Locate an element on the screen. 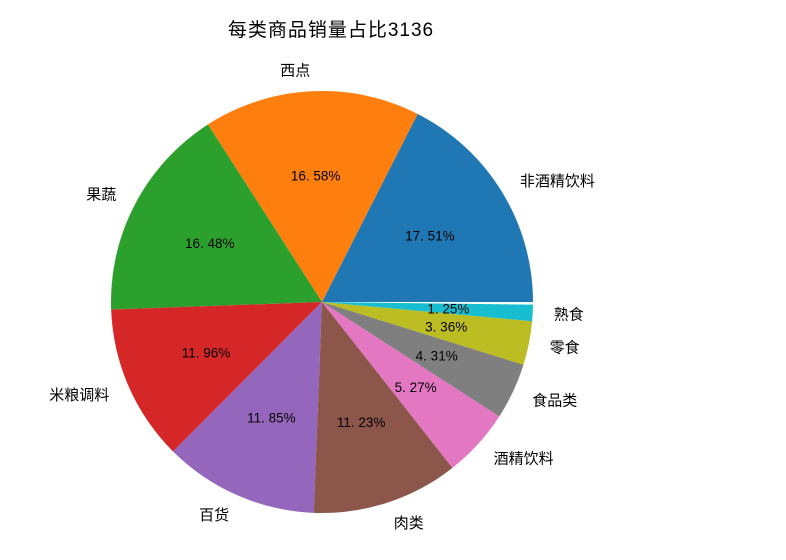 The image size is (786, 560). slice-percent-4: 11. 85% is located at coordinates (271, 418).